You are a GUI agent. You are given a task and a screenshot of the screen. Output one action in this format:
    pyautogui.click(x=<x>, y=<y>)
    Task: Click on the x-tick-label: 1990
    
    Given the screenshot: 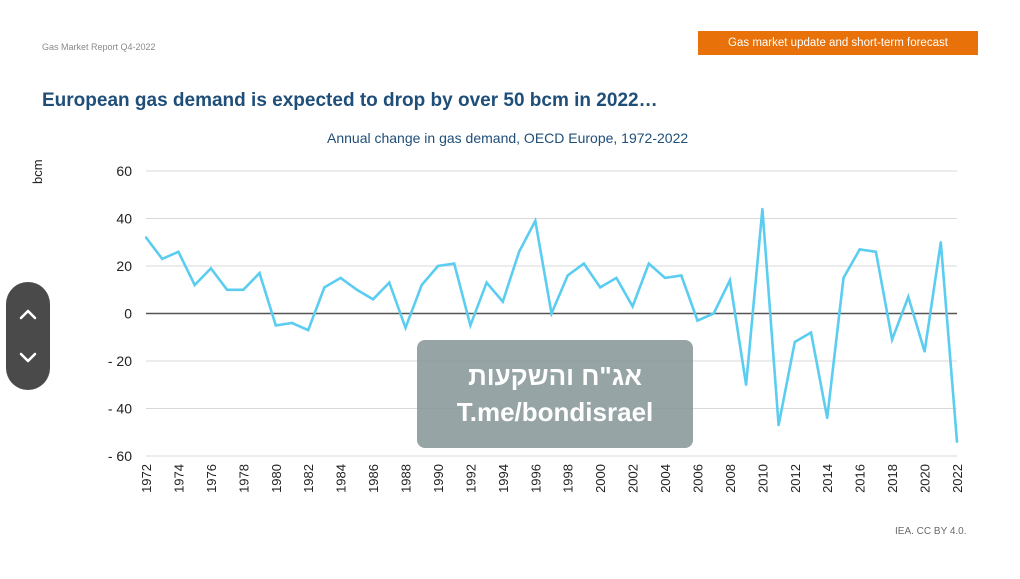 What is the action you would take?
    pyautogui.click(x=438, y=478)
    